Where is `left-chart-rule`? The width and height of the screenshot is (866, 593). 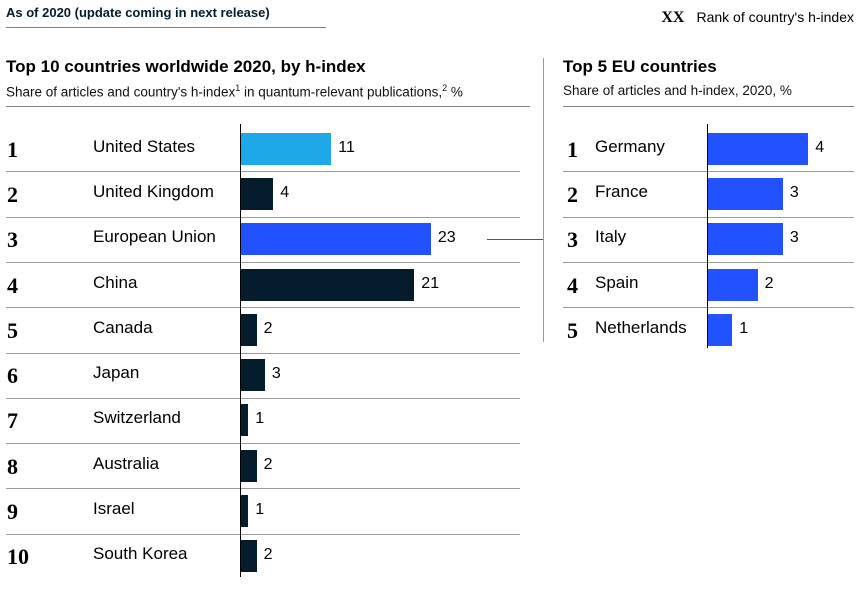
left-chart-rule is located at coordinates (268, 106).